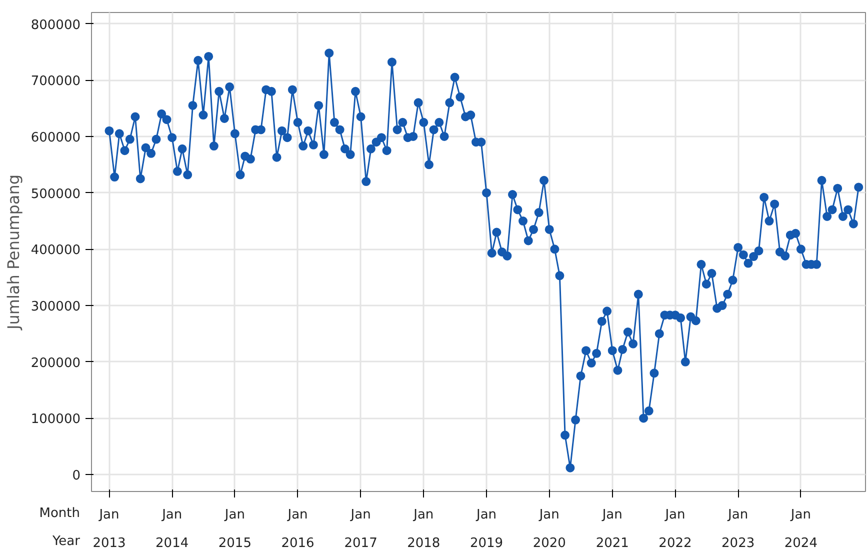  I want to click on x-tick-label: Jan 2018, so click(423, 529).